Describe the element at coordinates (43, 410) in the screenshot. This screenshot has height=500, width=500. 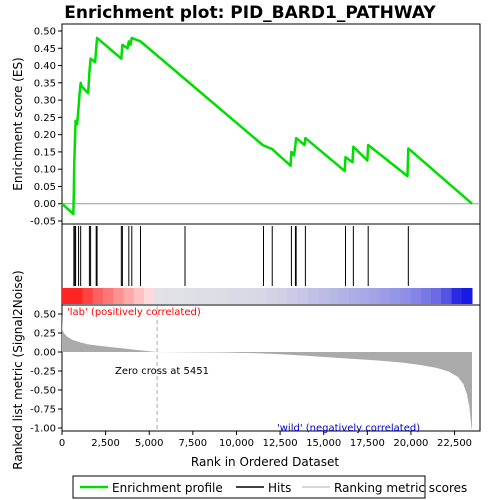
I see `metric-tick-label: -0.75` at that location.